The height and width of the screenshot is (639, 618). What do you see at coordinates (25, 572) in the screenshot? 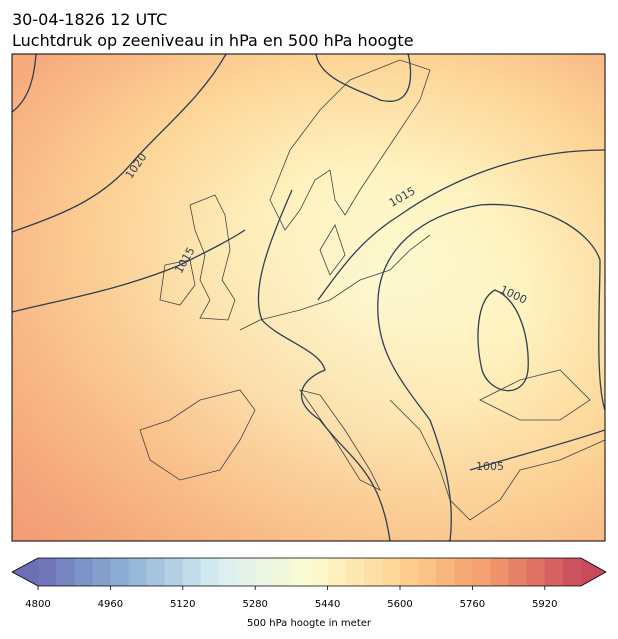
I see `colorbar-extend-low` at bounding box center [25, 572].